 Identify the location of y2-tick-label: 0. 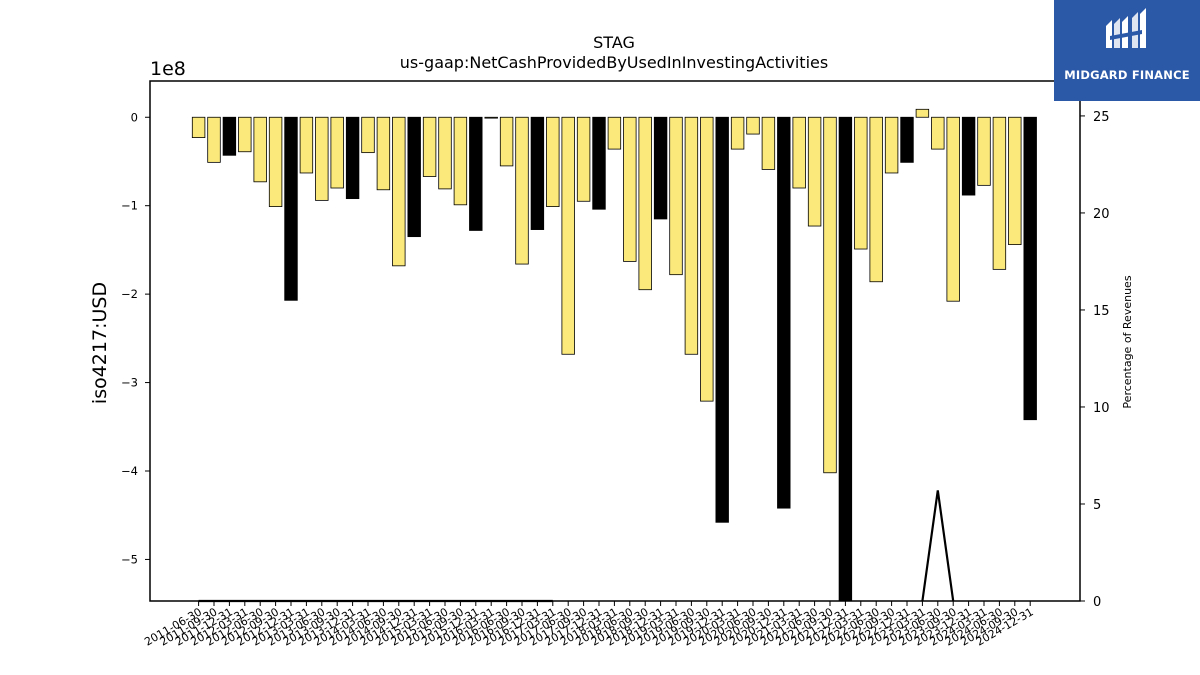
(1097, 602).